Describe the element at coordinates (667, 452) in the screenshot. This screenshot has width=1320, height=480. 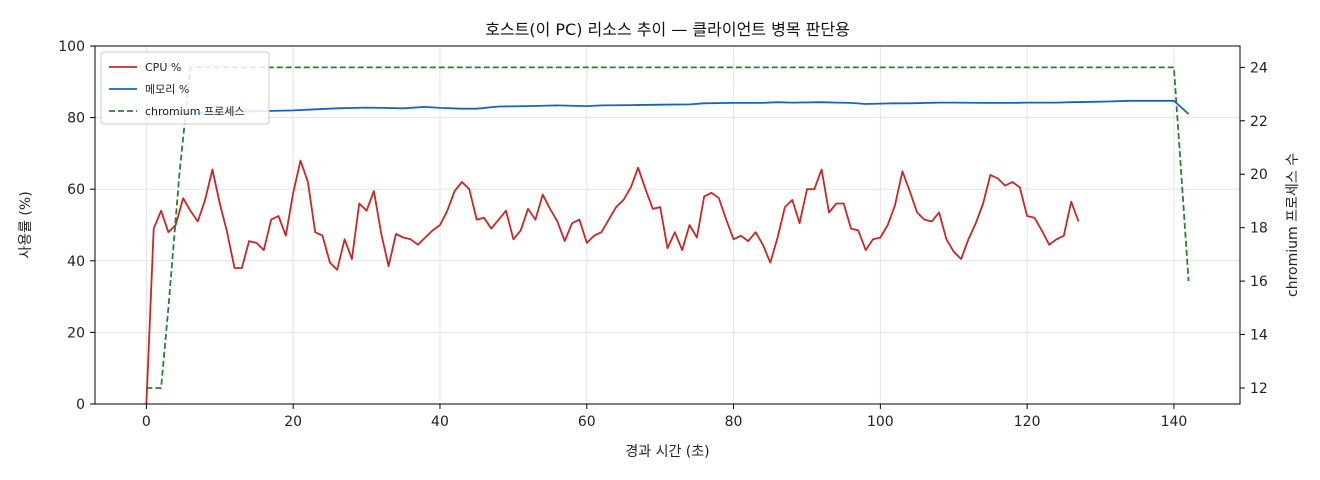
I see `x-axis-label: 경과 시간 (초)` at that location.